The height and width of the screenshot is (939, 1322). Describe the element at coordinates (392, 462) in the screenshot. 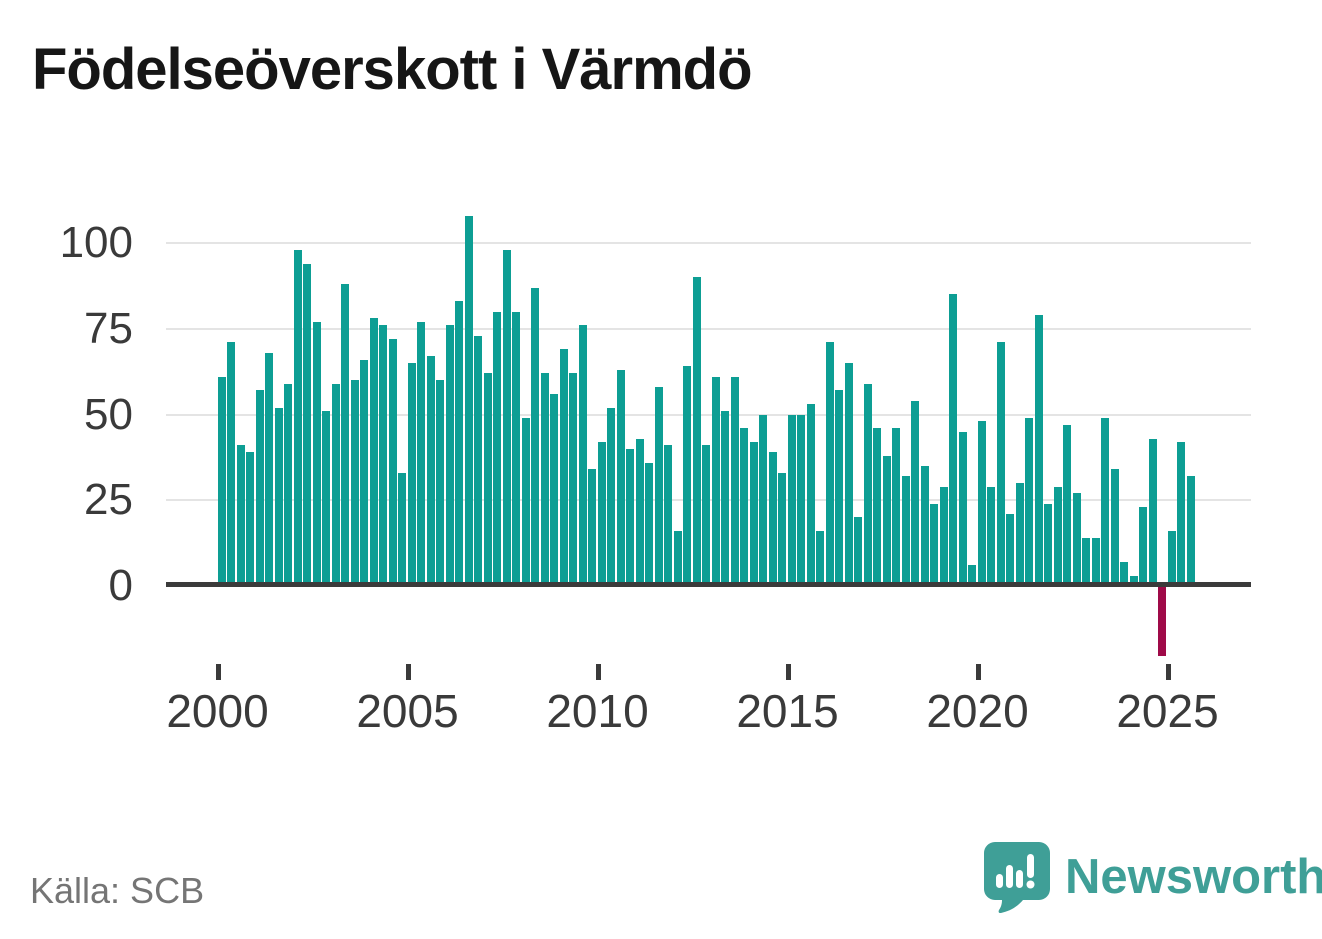

I see `bar-2004-q3` at that location.